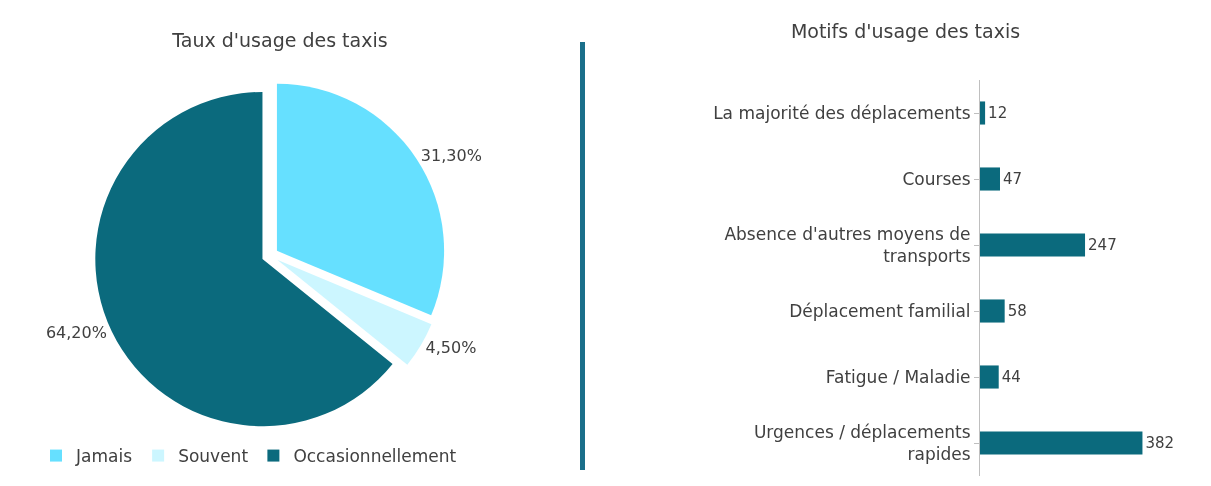 The width and height of the screenshot is (1211, 486). What do you see at coordinates (847, 244) in the screenshot?
I see `y-tick-label: Absence d'autres moyens de transports` at bounding box center [847, 244].